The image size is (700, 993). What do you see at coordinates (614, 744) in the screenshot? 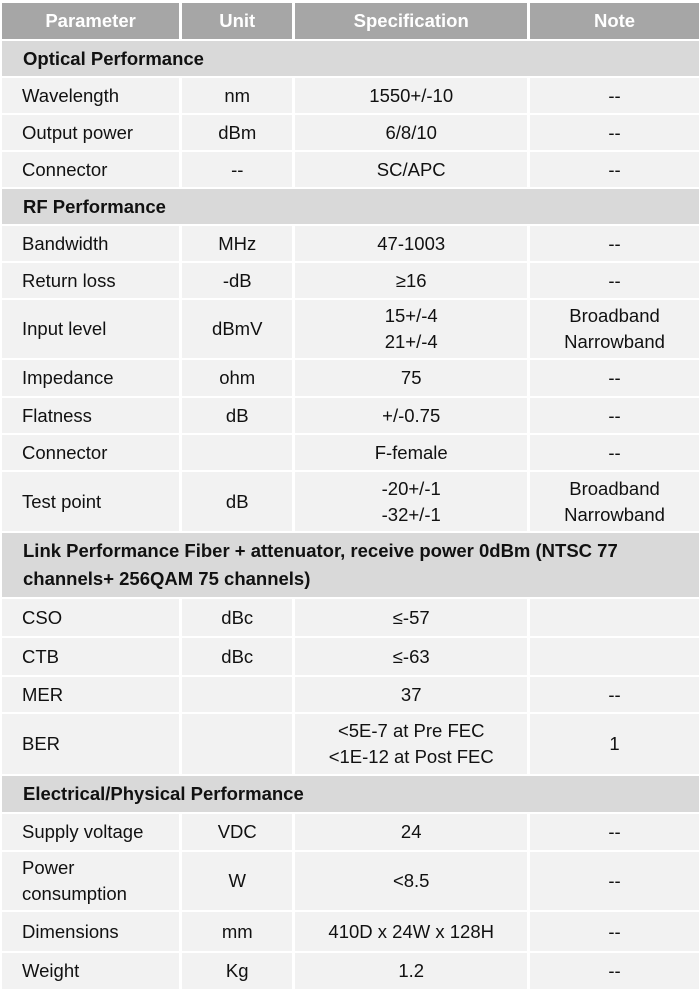
I see `note-cell: 1` at bounding box center [614, 744].